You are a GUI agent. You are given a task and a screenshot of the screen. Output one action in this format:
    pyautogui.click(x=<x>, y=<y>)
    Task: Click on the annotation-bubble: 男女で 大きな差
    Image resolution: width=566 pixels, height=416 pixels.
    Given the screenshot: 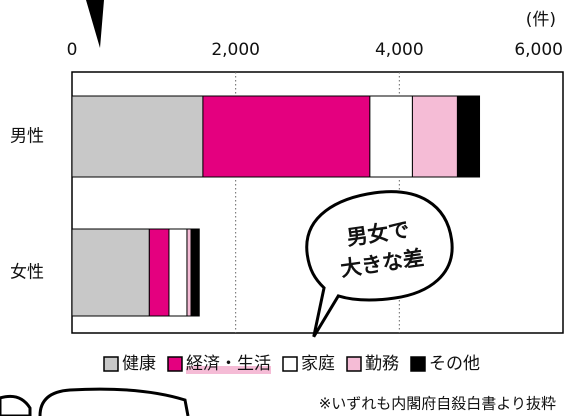 What is the action you would take?
    pyautogui.click(x=379, y=264)
    